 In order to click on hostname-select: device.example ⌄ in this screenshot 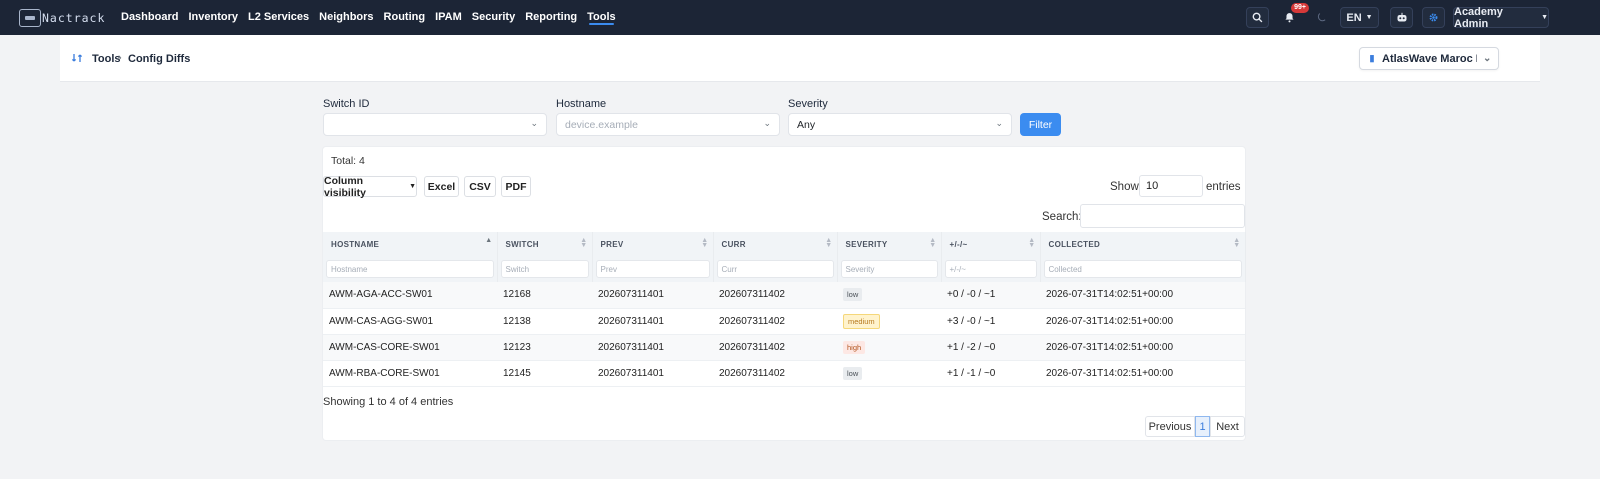, I will do `click(668, 124)`.